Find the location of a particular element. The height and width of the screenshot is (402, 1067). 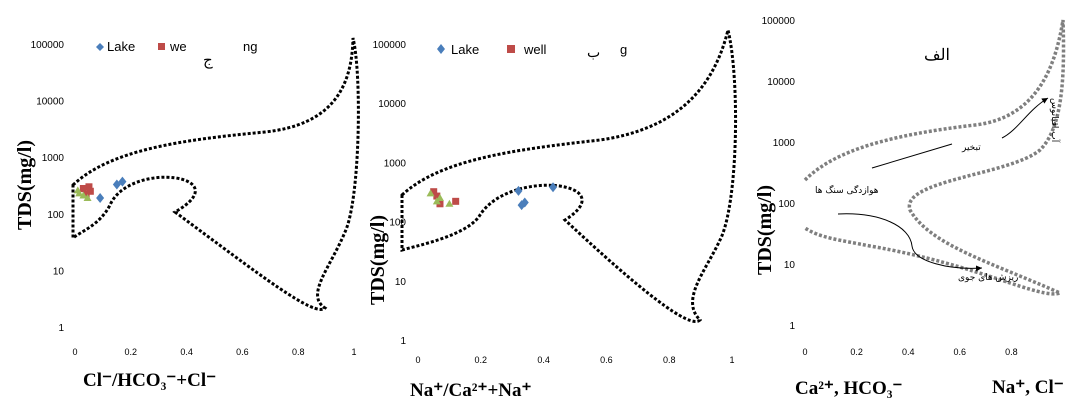

panel-3-mark: الف is located at coordinates (937, 55).